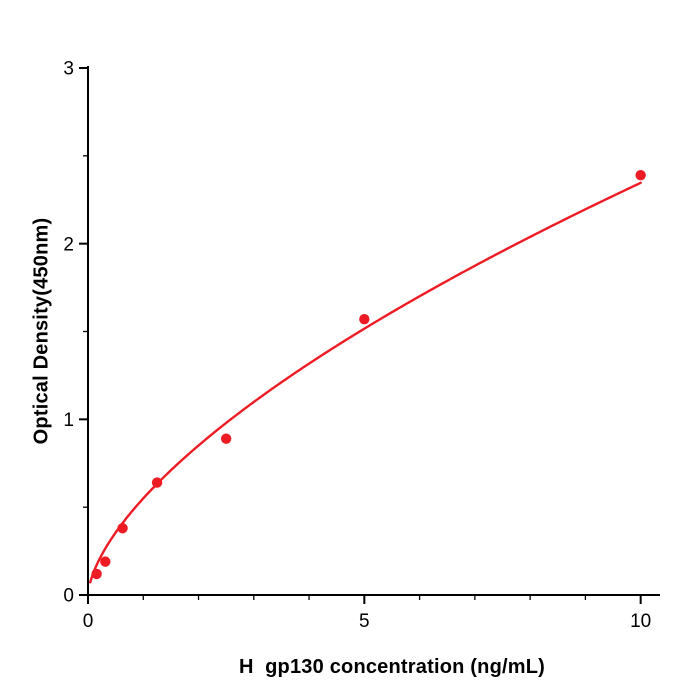  What do you see at coordinates (68, 420) in the screenshot?
I see `y-tick-label: 1` at bounding box center [68, 420].